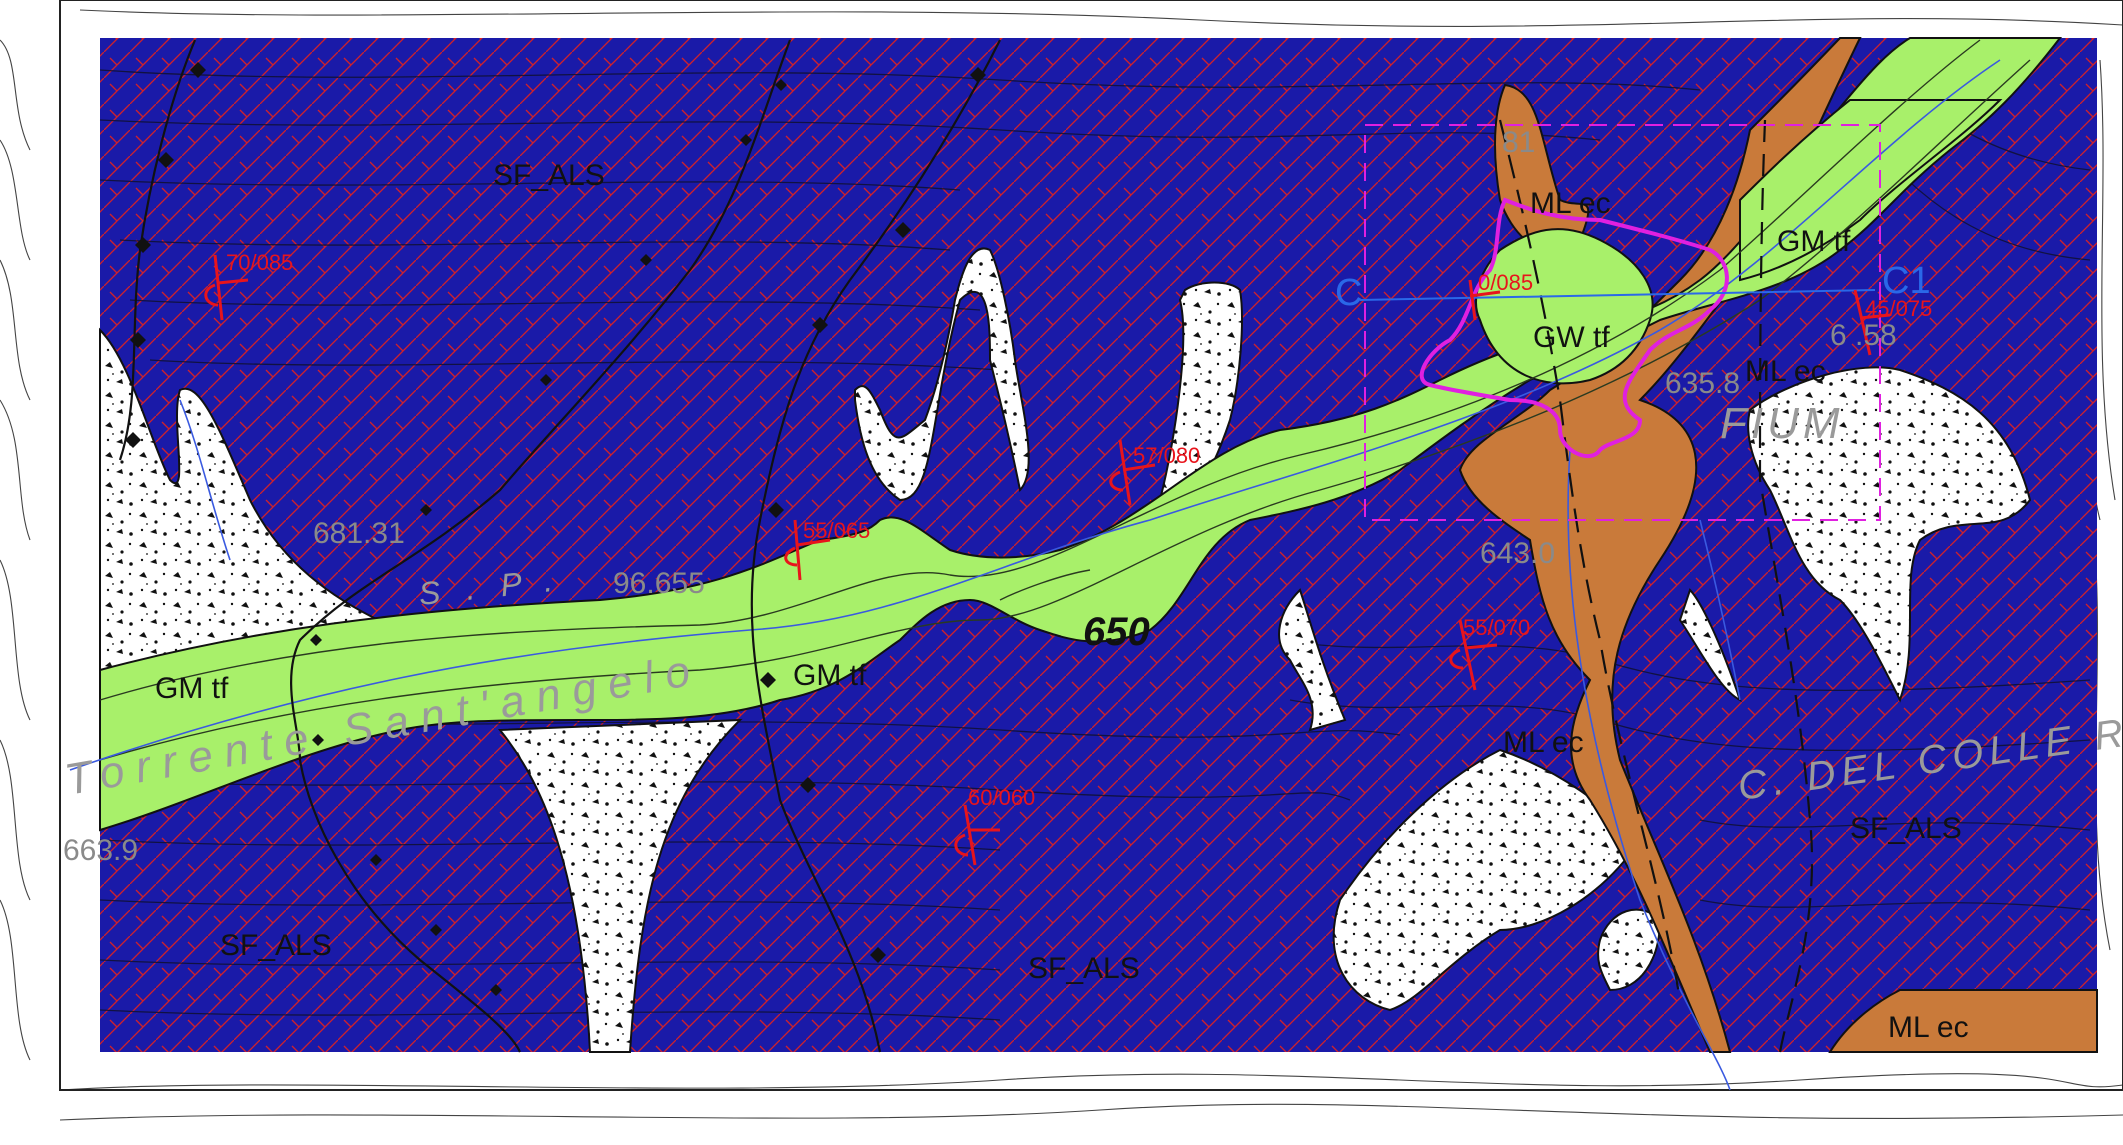 This screenshot has width=2123, height=1145. I want to click on label-ml-ec-4: ML ec, so click(1928, 1027).